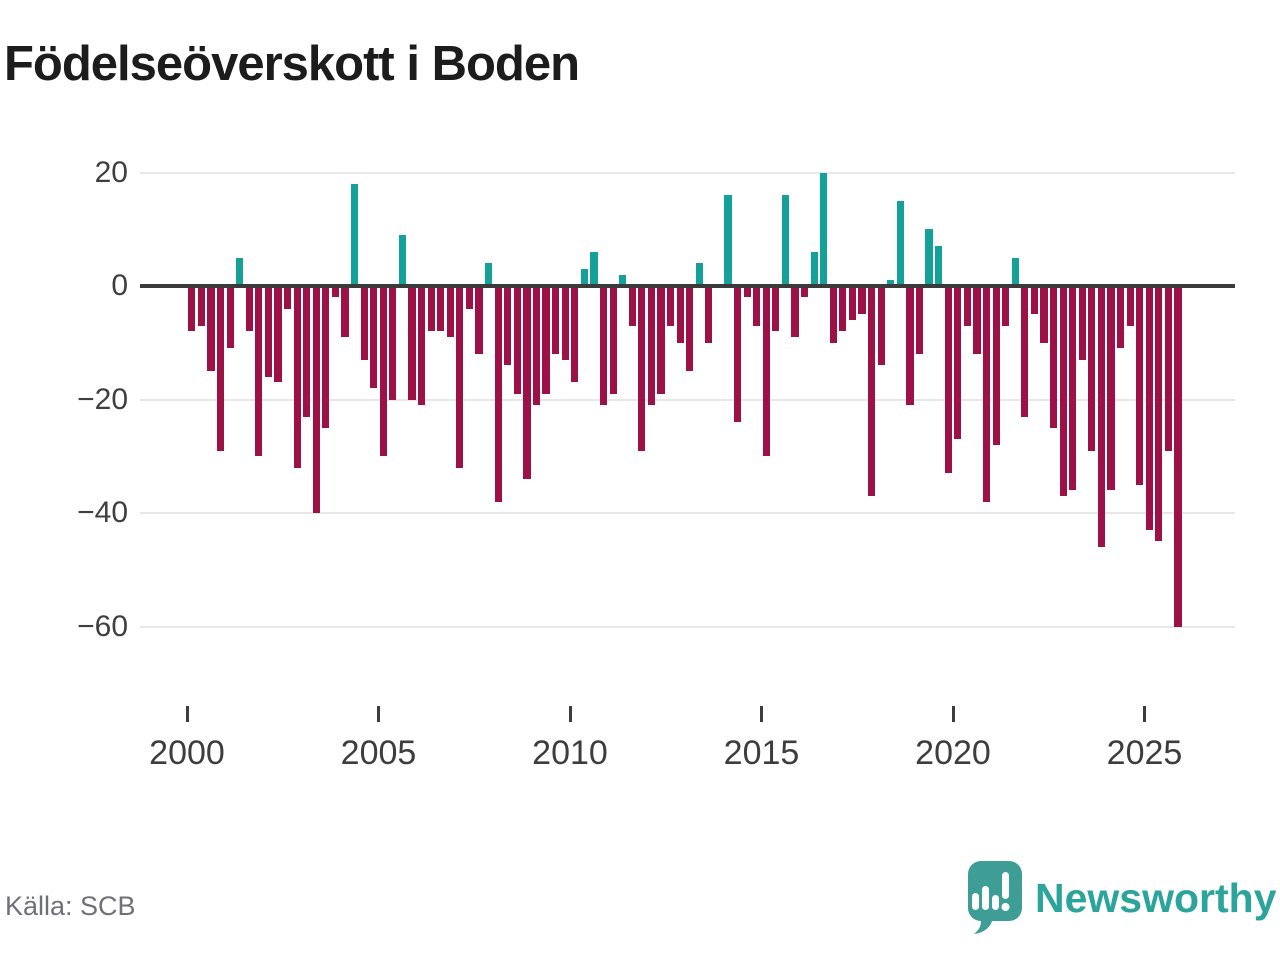  Describe the element at coordinates (102, 626) in the screenshot. I see `y-axis-label: −60` at that location.